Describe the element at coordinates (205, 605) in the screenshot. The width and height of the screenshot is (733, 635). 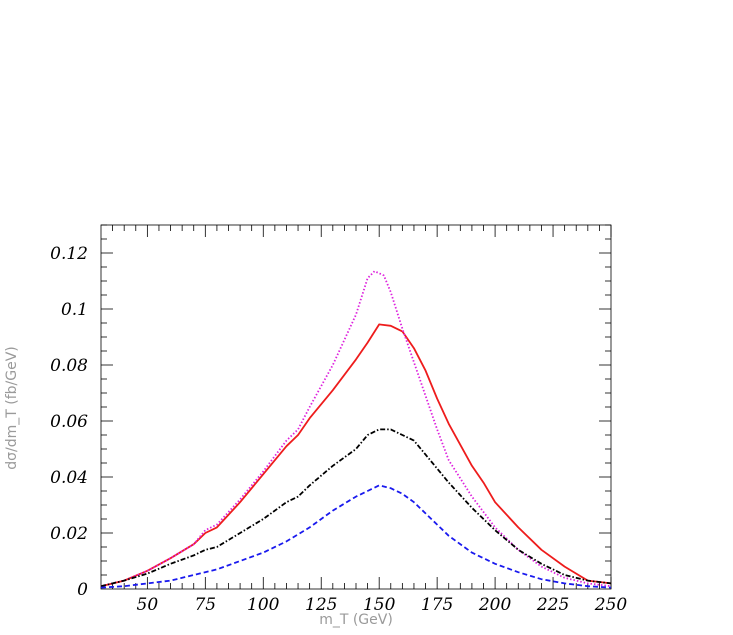
I see `x-tick-label: 75` at that location.